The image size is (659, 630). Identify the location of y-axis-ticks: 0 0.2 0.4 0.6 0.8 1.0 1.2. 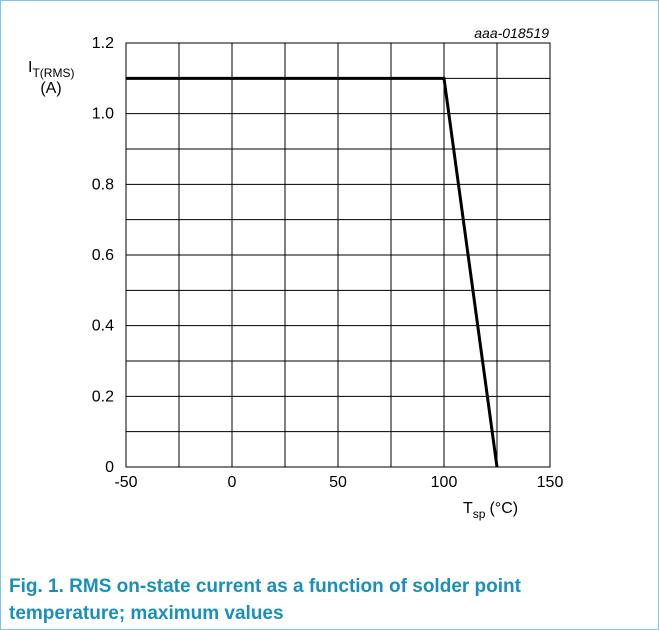
(103, 255).